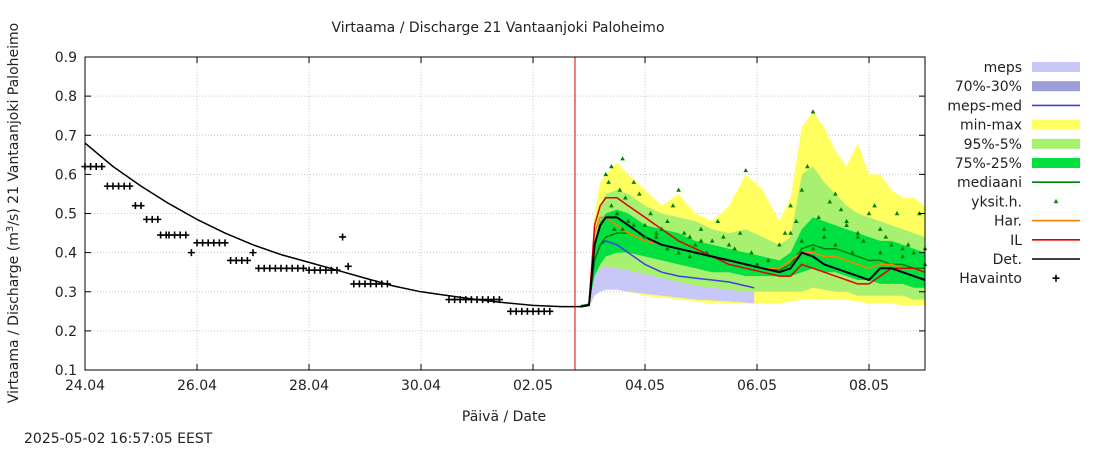 The image size is (1100, 450). Describe the element at coordinates (757, 386) in the screenshot. I see `x-tick-label: 06.05` at that location.